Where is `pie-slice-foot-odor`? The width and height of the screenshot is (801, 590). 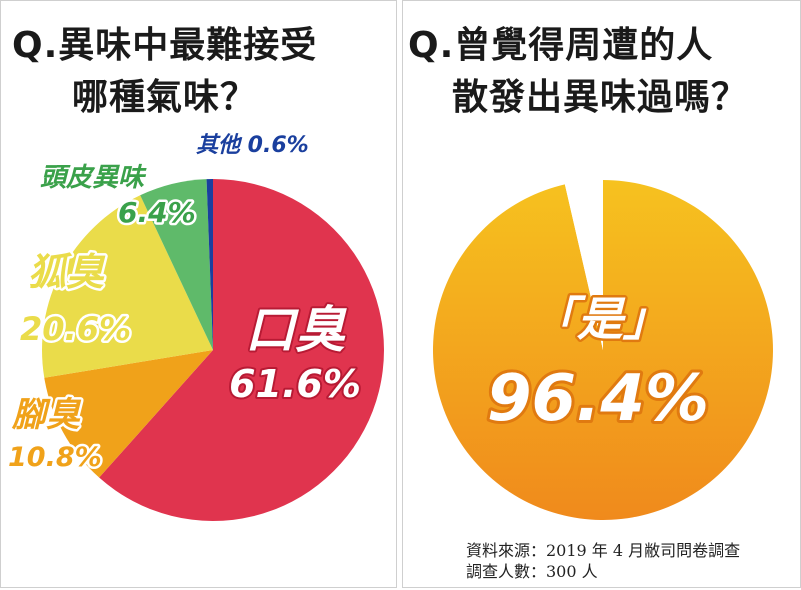 pie-slice-foot-odor is located at coordinates (128, 414).